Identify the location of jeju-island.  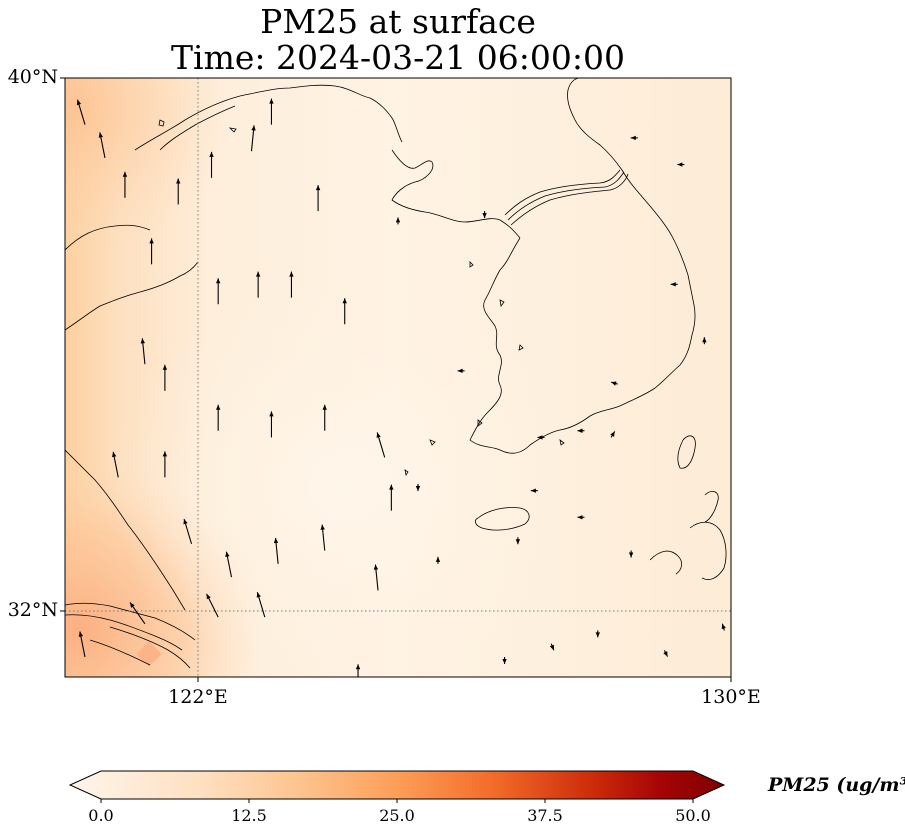
(502, 519).